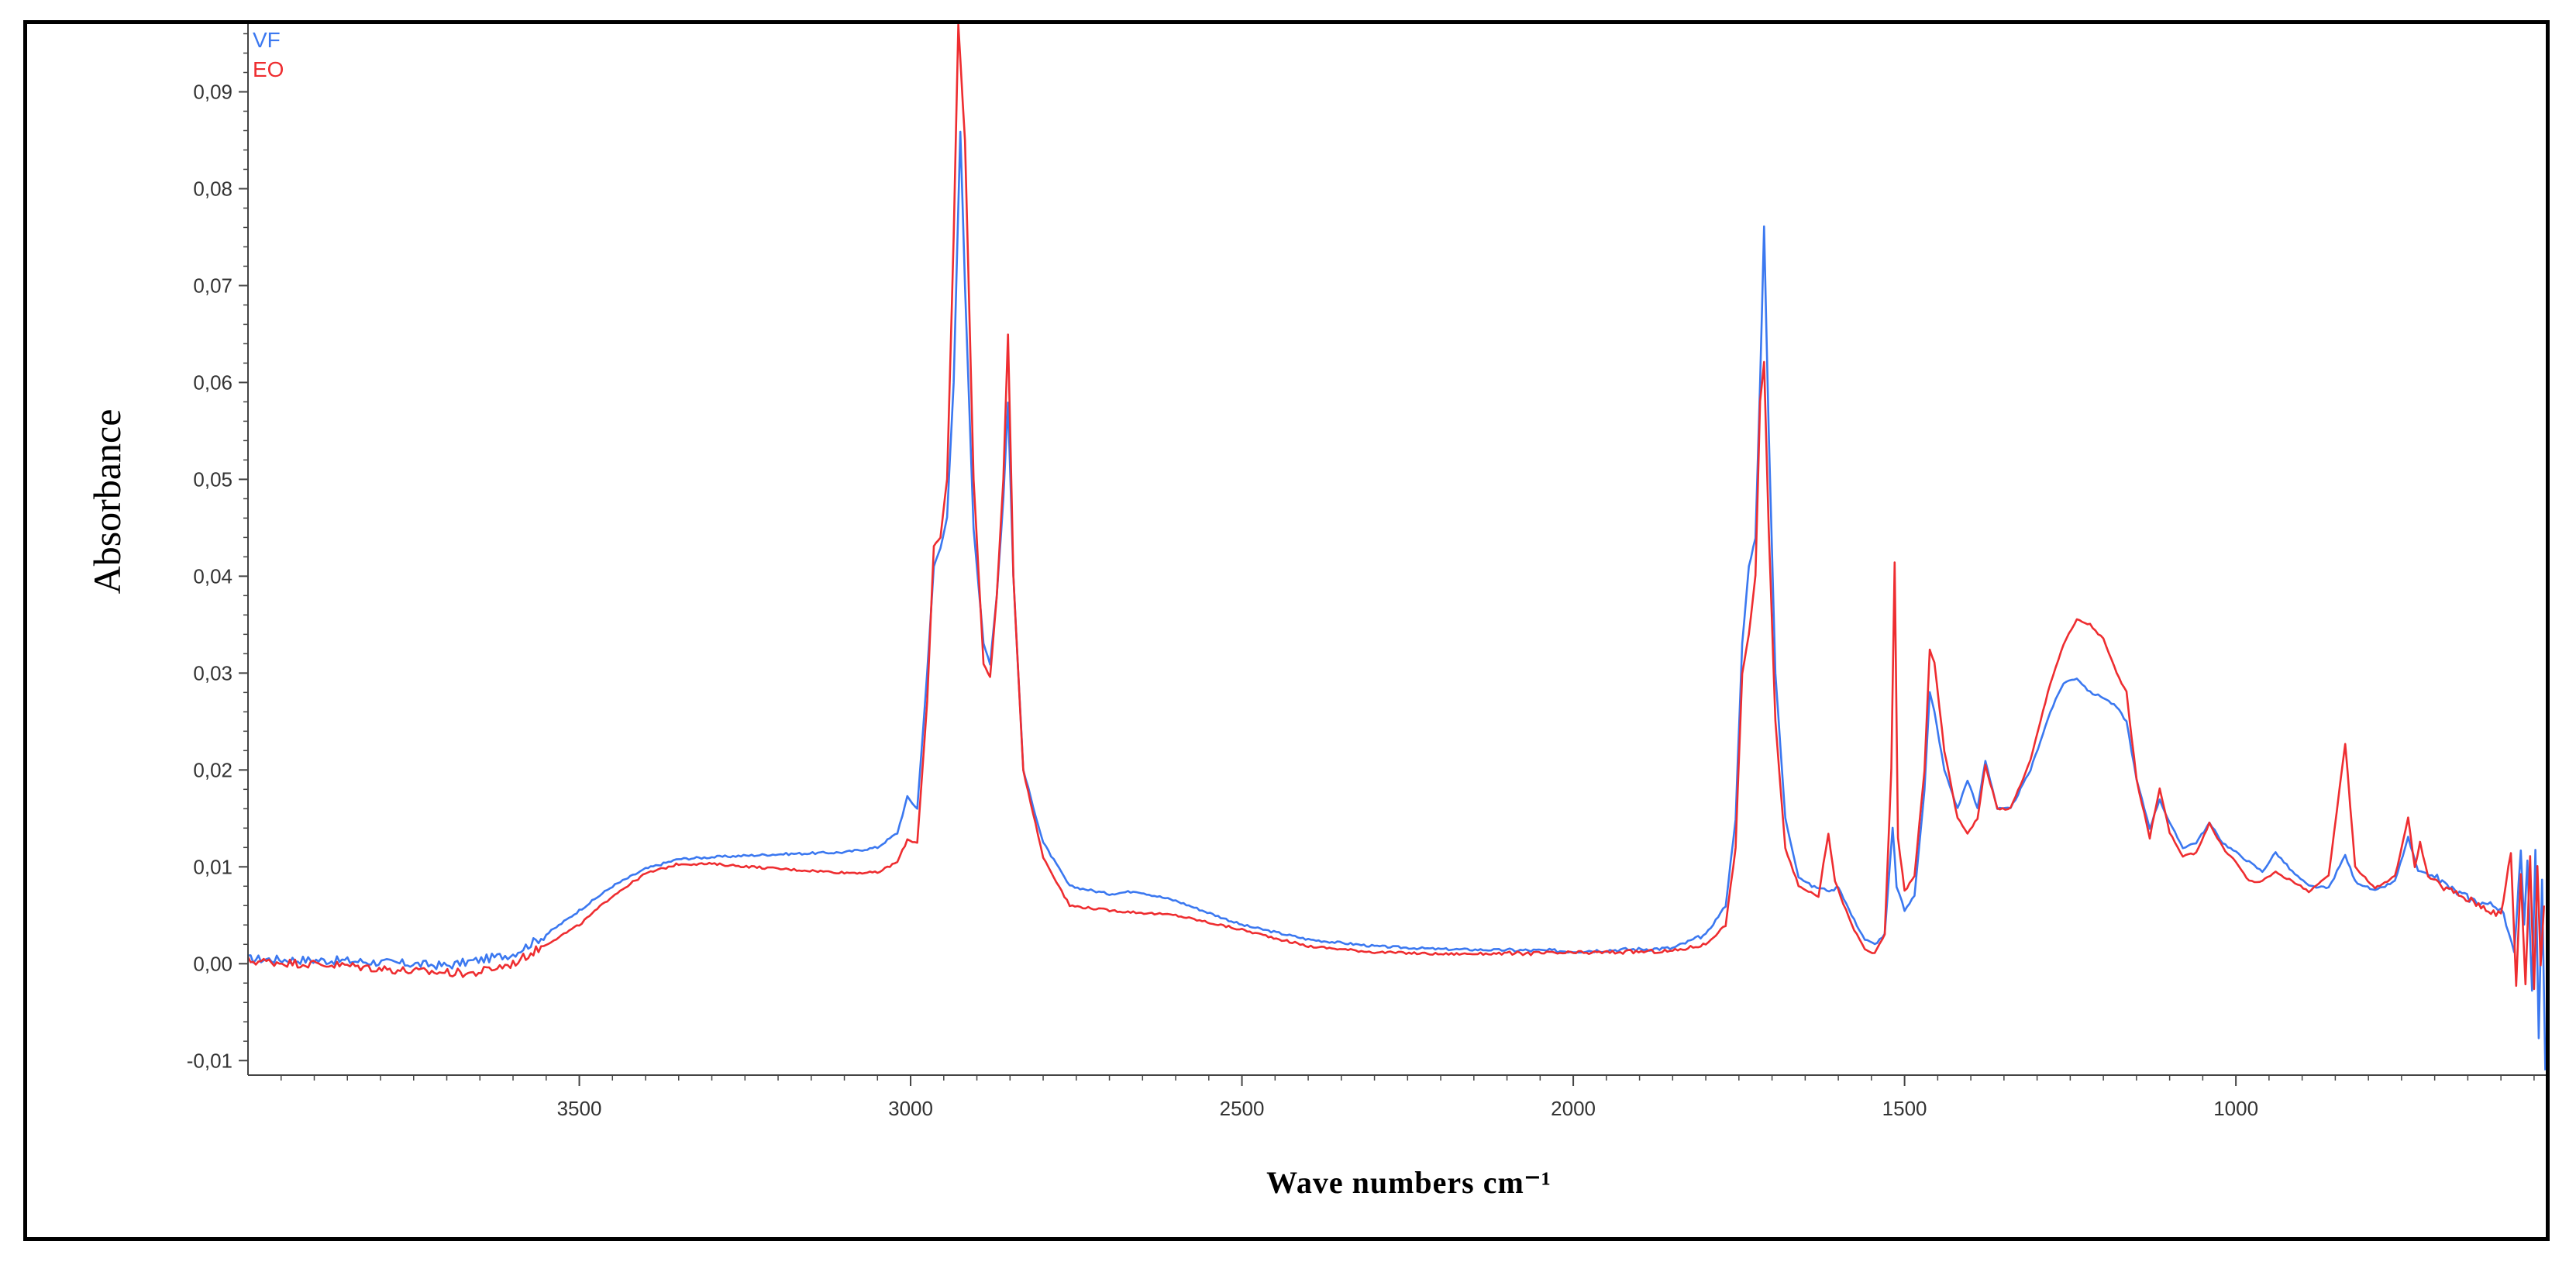  Describe the element at coordinates (212, 382) in the screenshot. I see `y-tick-label: 0,06` at that location.